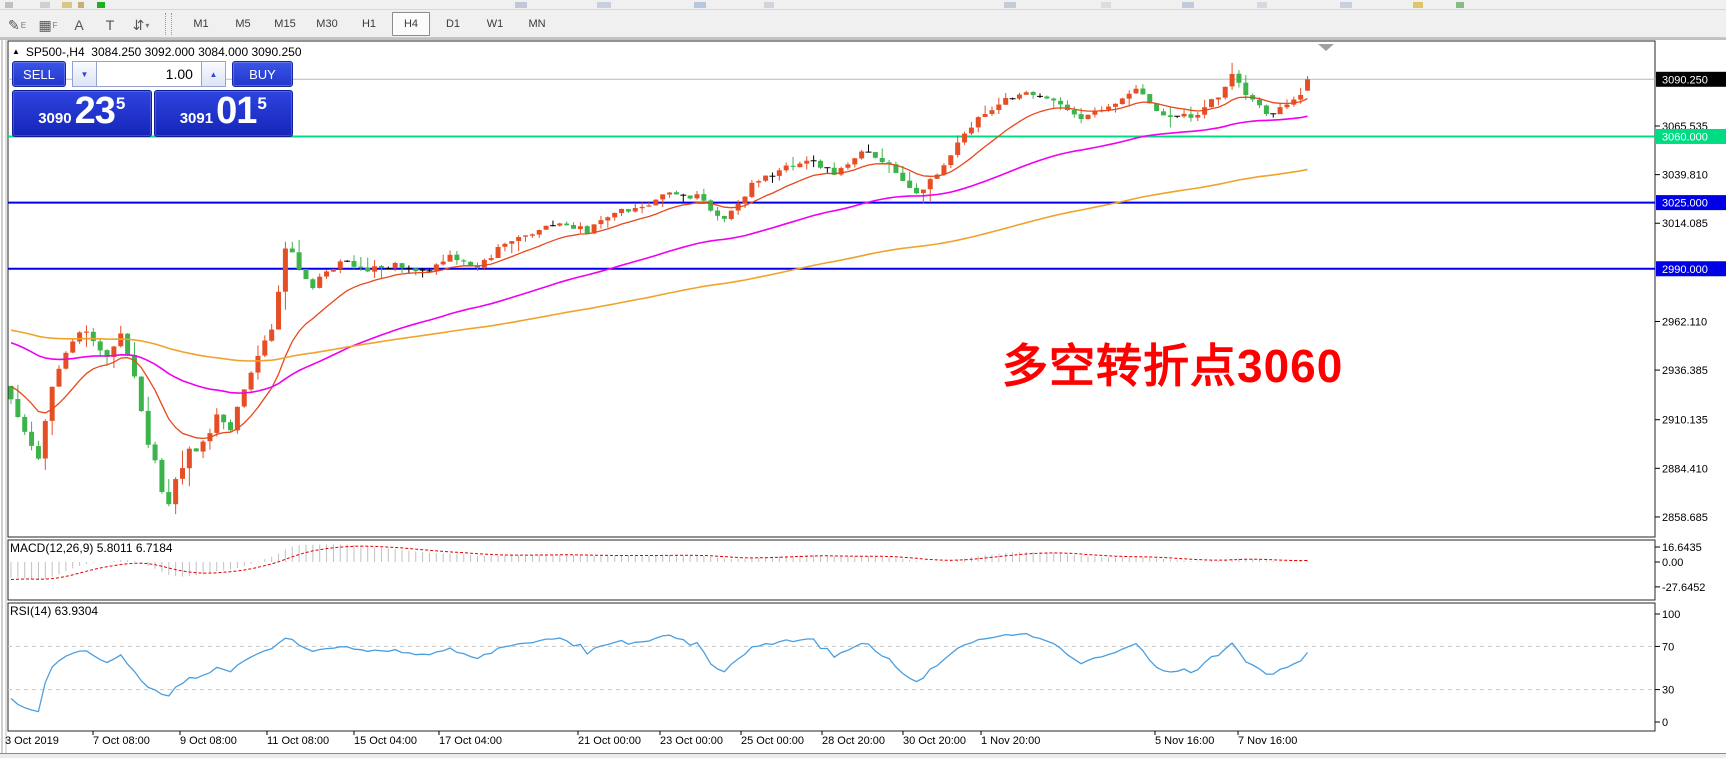 The image size is (1726, 758). I want to click on symbol-timeframe: SP500-,H4, so click(55, 52).